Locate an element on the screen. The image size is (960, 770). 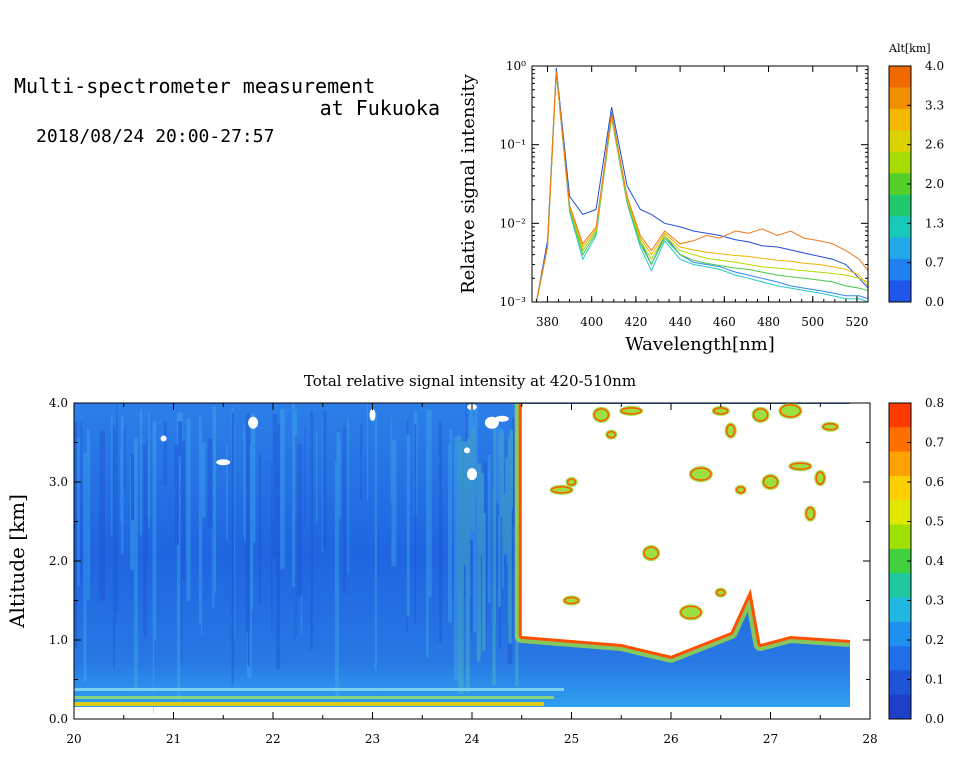
spectrum-y-tick-label: 10⁰ is located at coordinates (516, 66).